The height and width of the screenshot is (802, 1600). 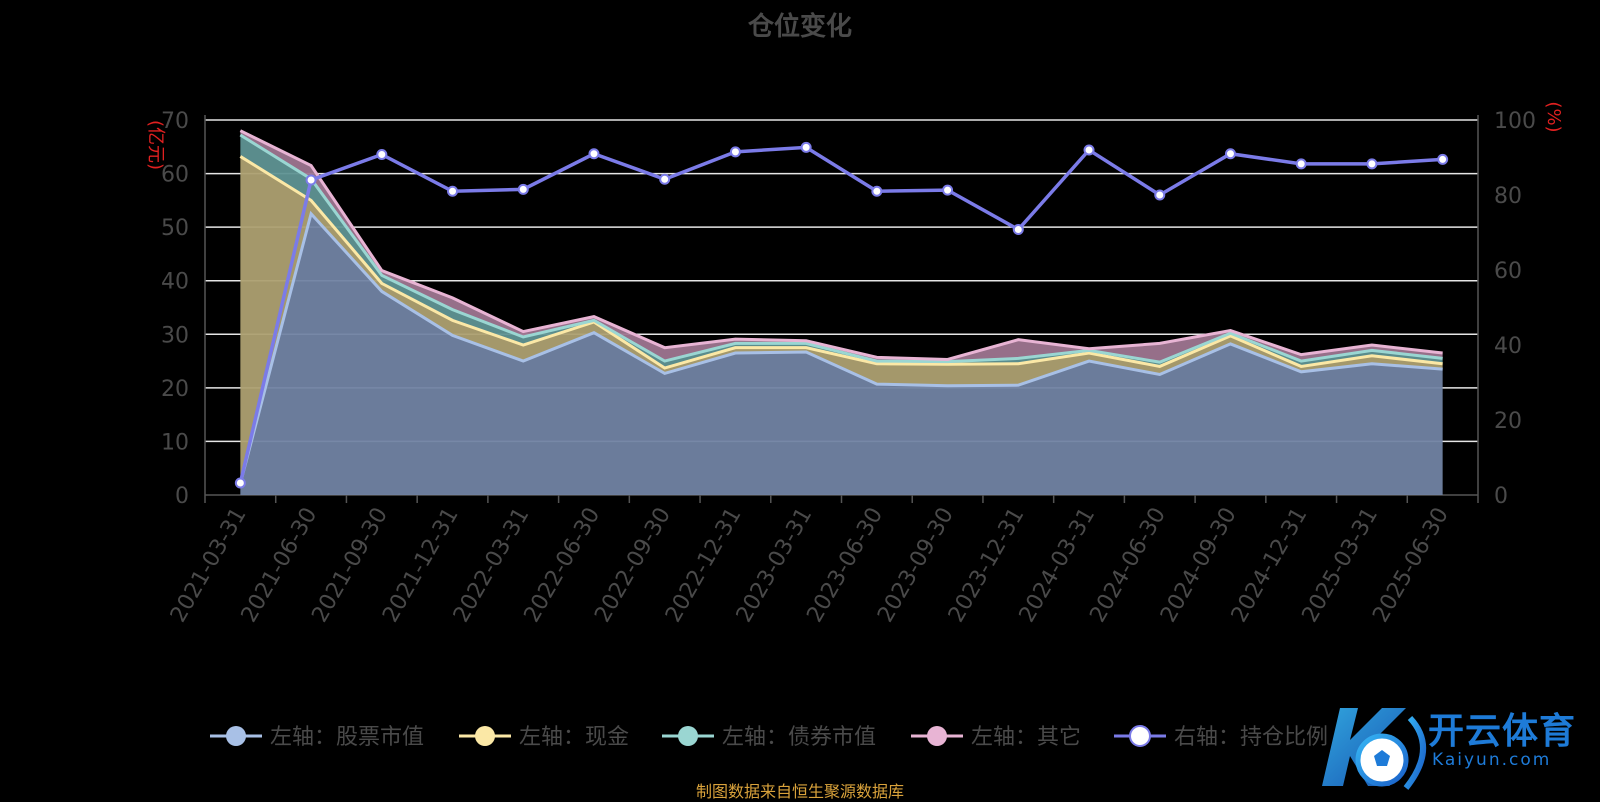 I want to click on legend-label: 左轴：债券市值, so click(x=799, y=737).